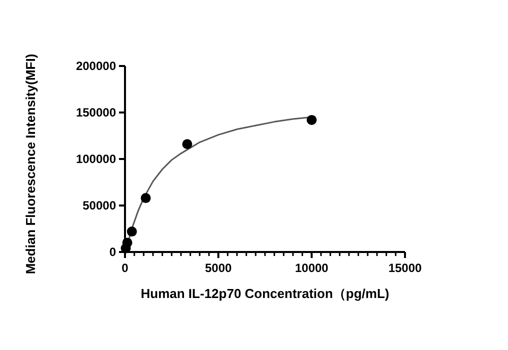 The height and width of the screenshot is (350, 508). Describe the element at coordinates (112, 252) in the screenshot. I see `y-tick-label: 0` at that location.